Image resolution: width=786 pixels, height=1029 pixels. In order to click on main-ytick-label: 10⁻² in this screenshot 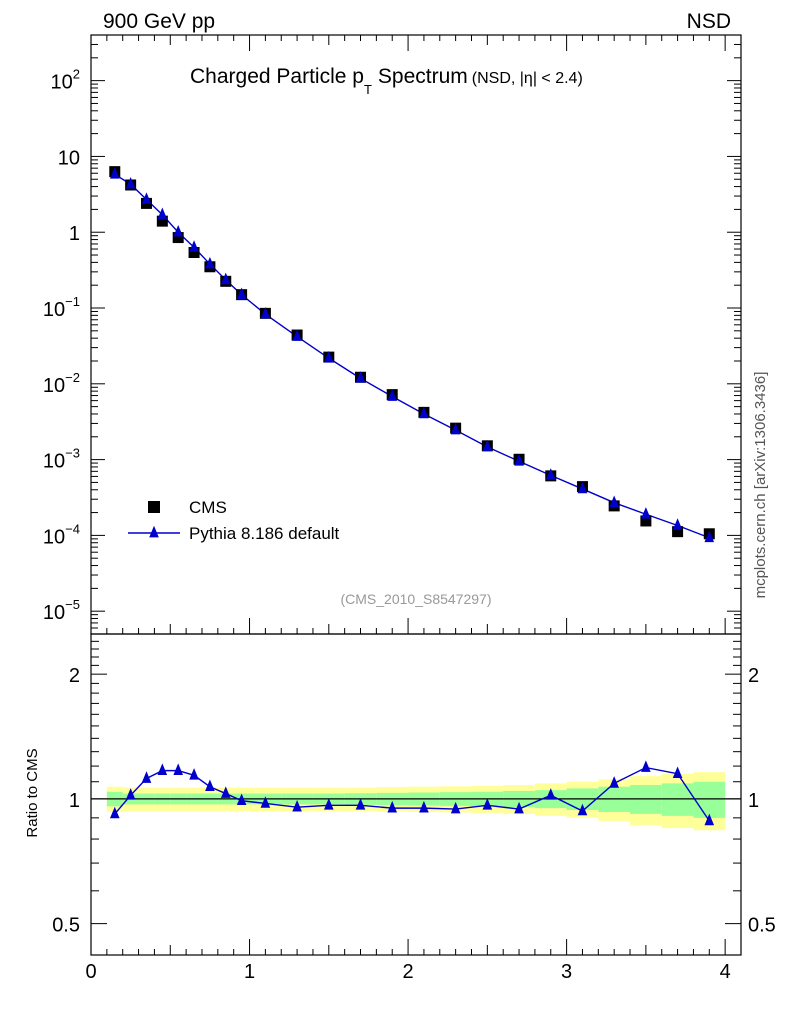, I will do `click(61, 383)`.